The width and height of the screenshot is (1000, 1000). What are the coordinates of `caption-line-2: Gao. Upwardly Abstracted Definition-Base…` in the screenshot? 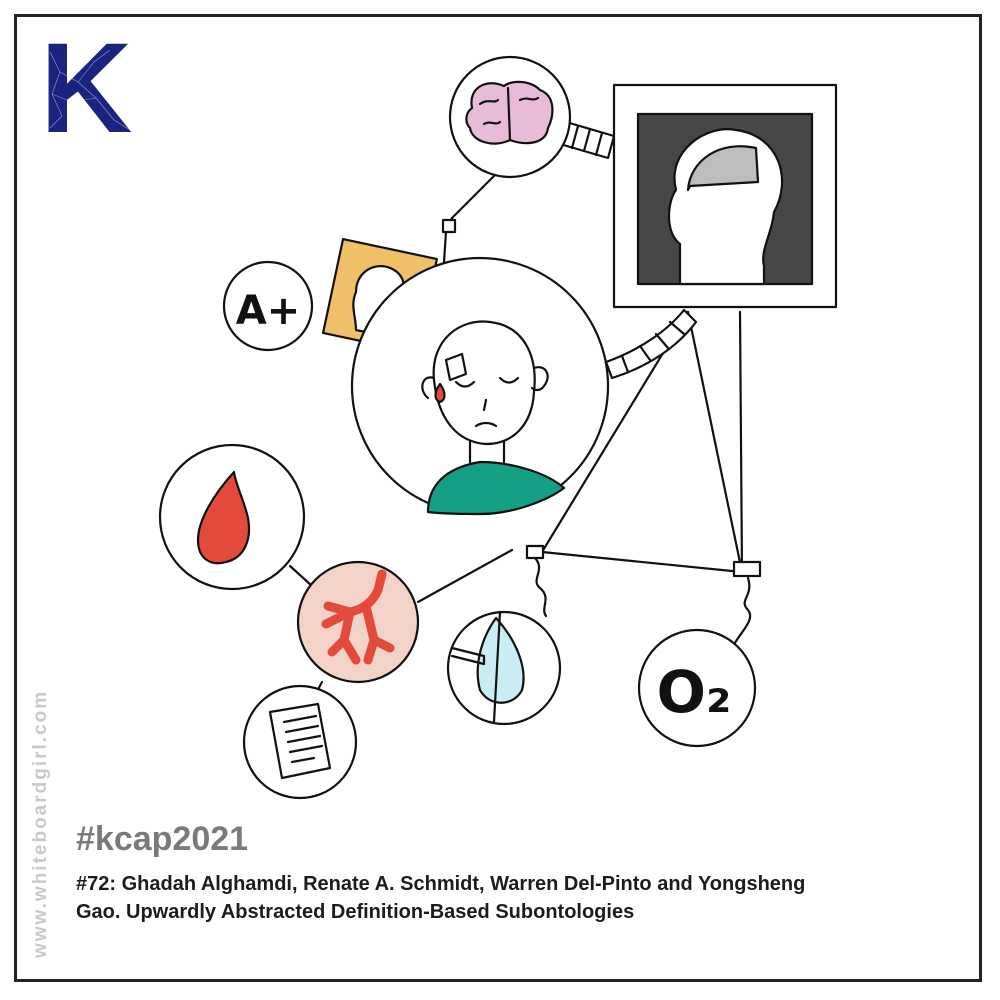 It's located at (355, 912).